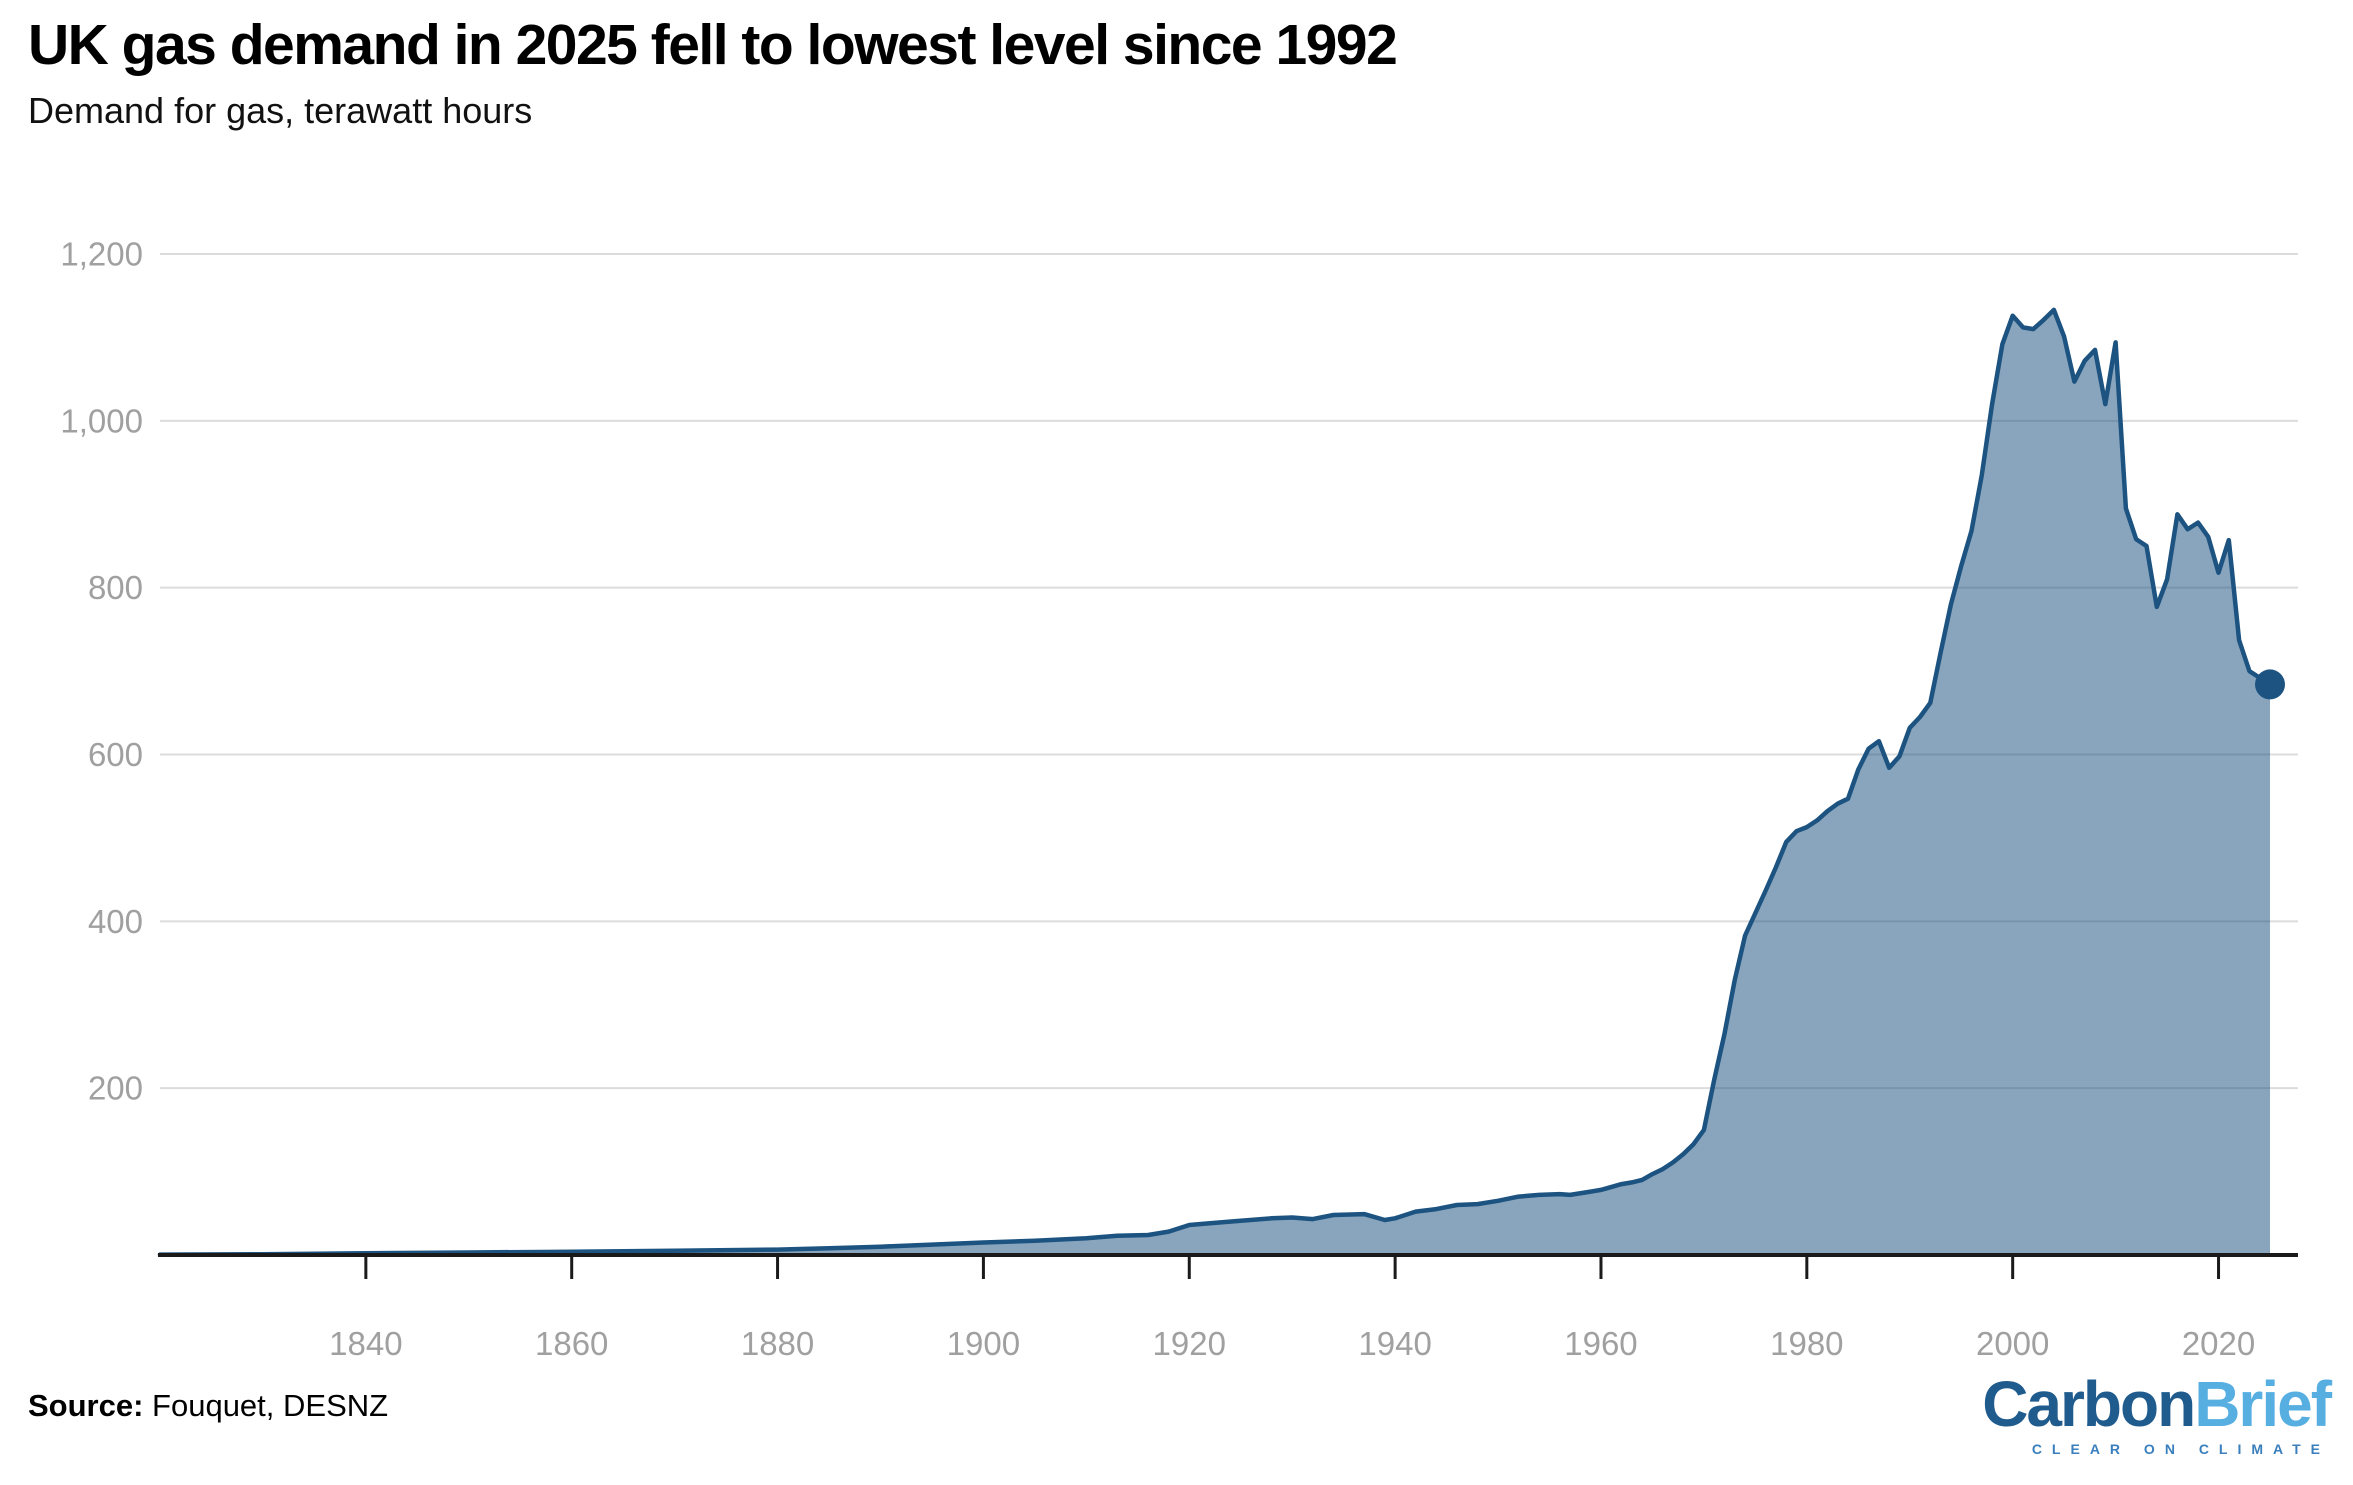 This screenshot has width=2353, height=1485. What do you see at coordinates (2180, 1449) in the screenshot?
I see `logo-tagline: CLEAR ON CLIMATE` at bounding box center [2180, 1449].